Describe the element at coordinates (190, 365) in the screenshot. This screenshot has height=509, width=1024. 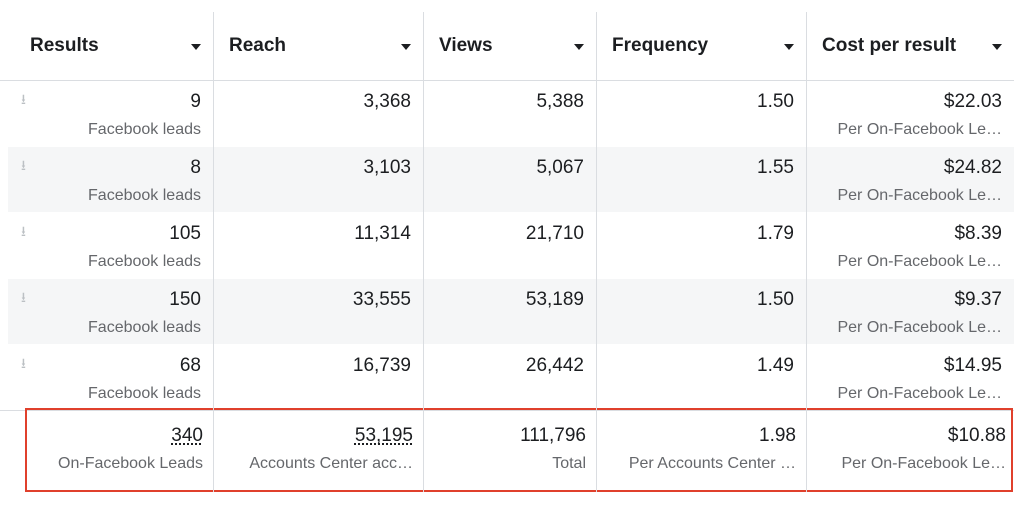
I see `cell-value: 68` at that location.